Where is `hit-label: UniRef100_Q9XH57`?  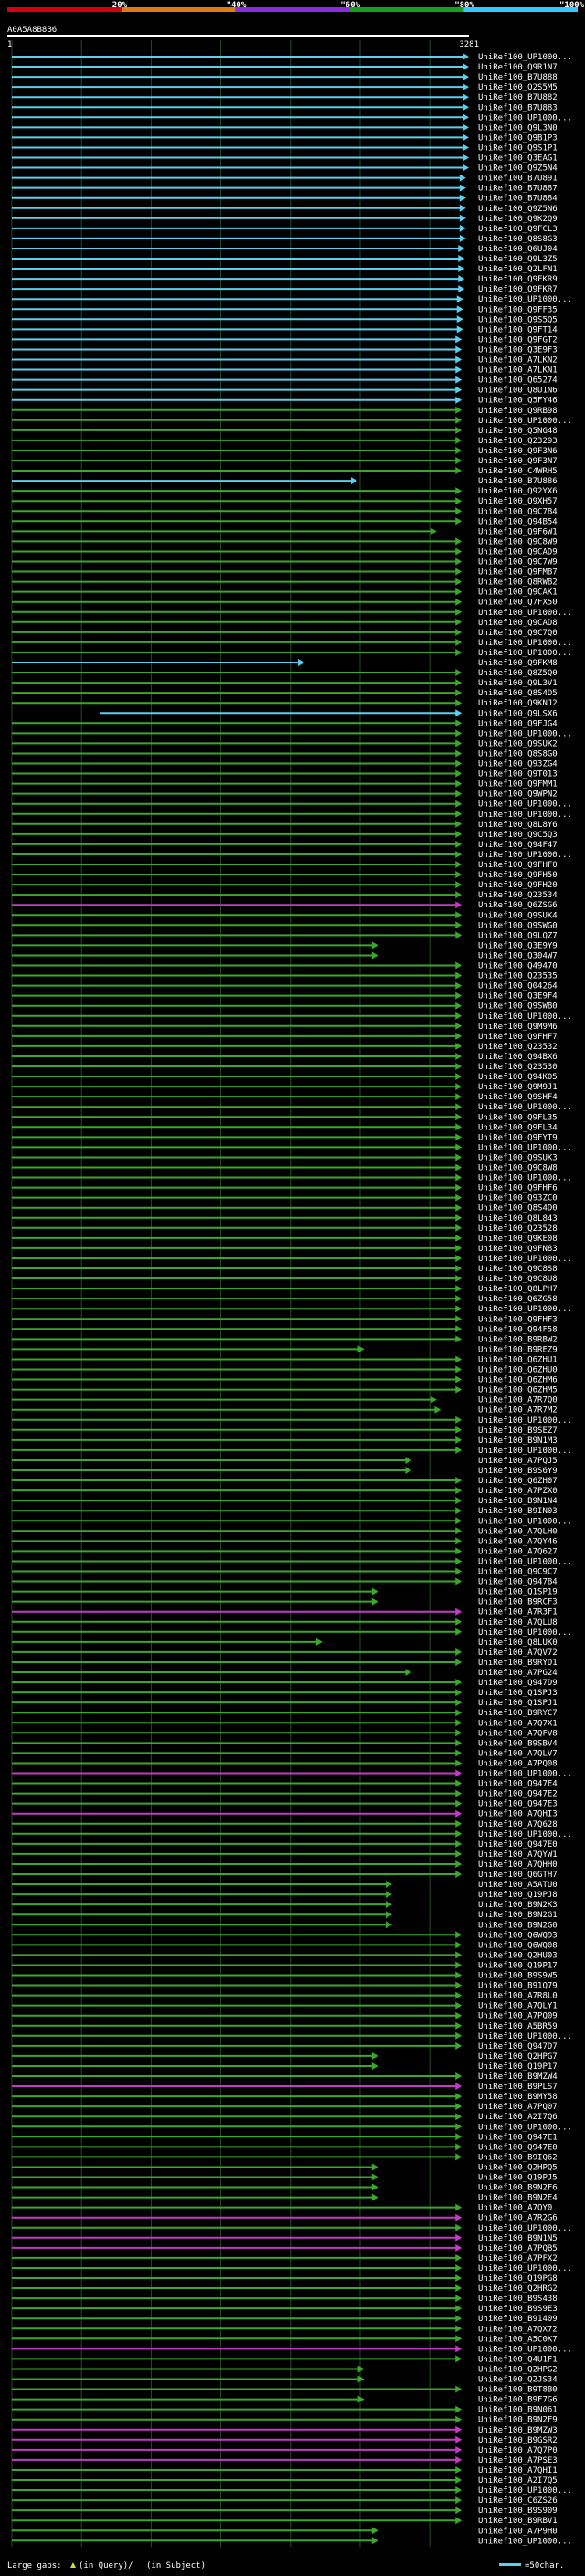
hit-label: UniRef100_Q9XH57 is located at coordinates (518, 501).